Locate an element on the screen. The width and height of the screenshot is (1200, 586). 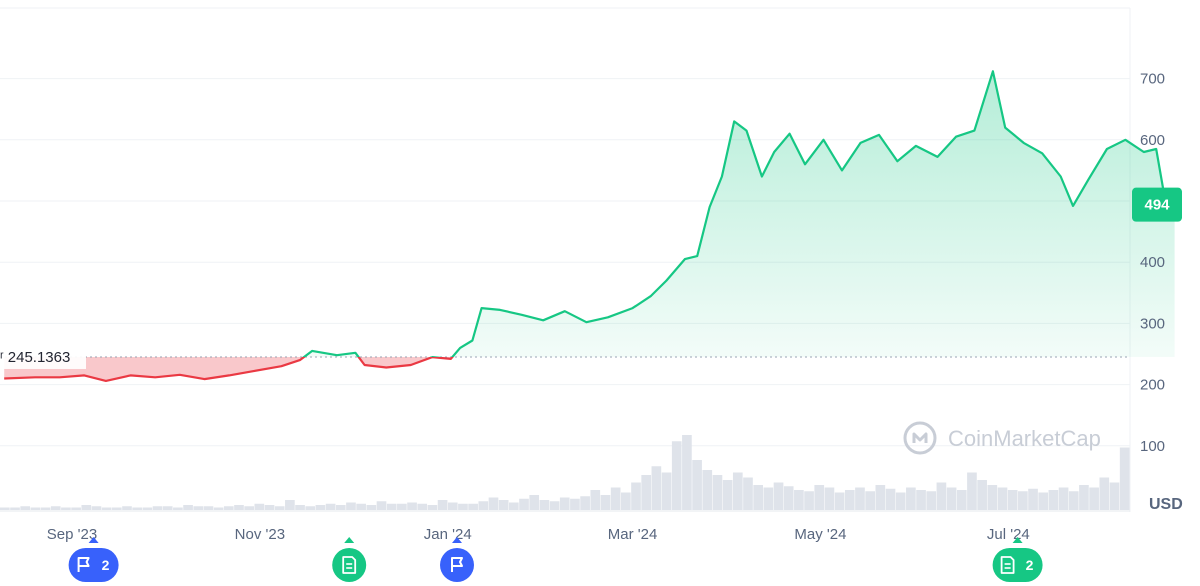
reference-value-background is located at coordinates (43, 356).